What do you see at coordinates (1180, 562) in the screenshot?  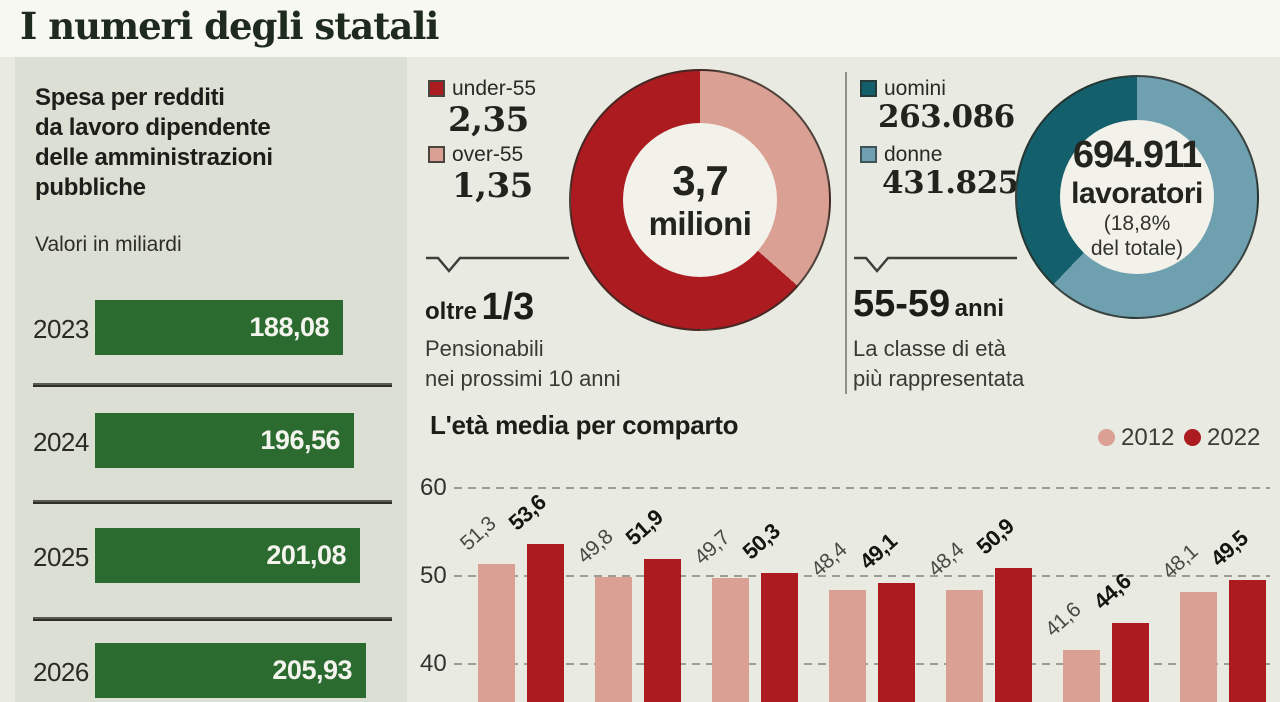 I see `bar-value-2012-group-7: 48,1` at bounding box center [1180, 562].